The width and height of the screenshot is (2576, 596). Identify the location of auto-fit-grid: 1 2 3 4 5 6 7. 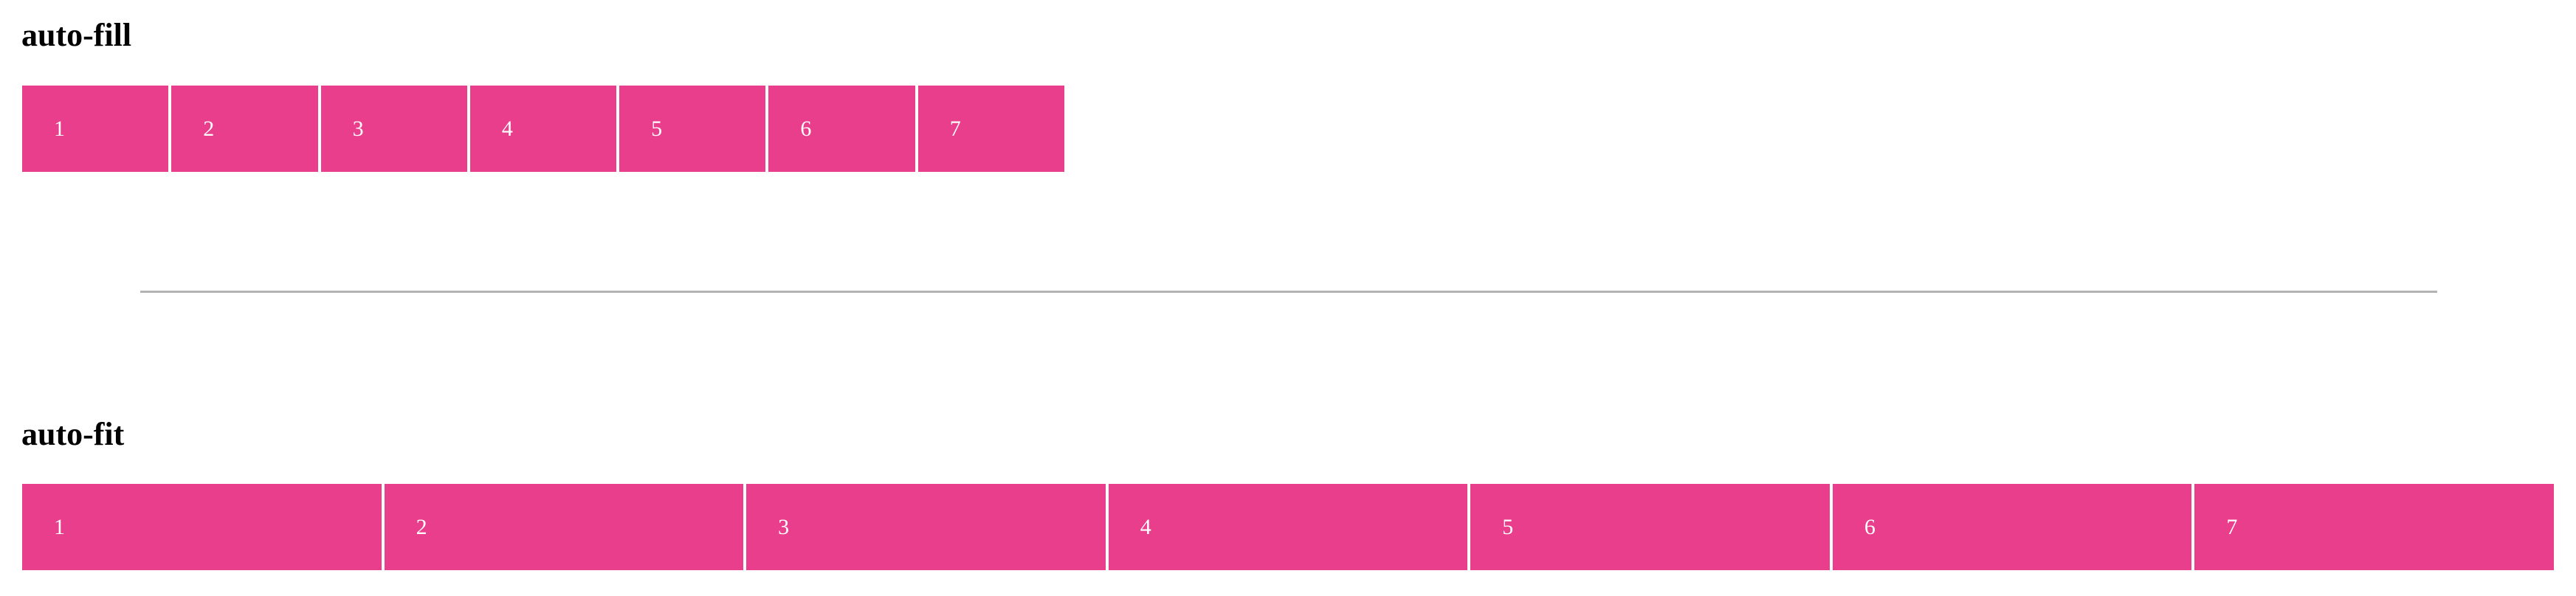
(1288, 527).